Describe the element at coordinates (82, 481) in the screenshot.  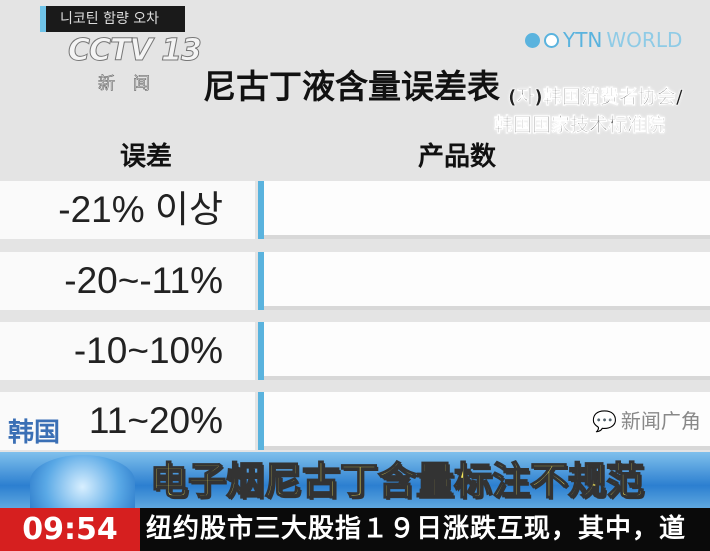
I see `globe-icon` at that location.